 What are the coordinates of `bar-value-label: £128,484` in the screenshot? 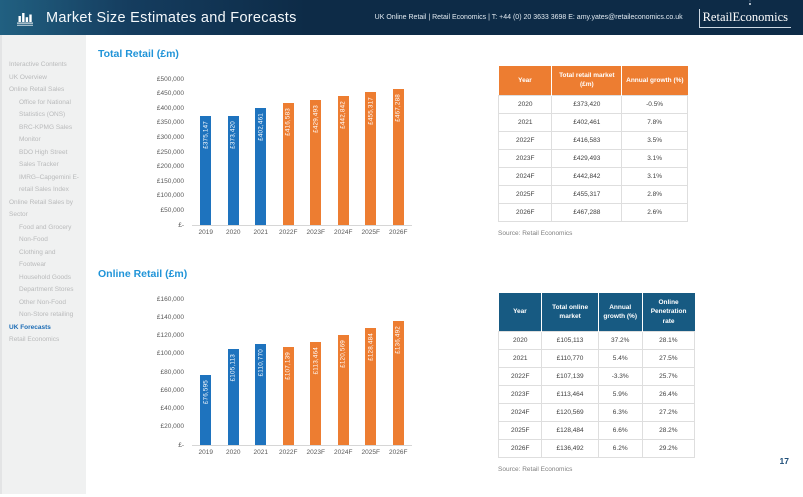 It's located at (371, 346).